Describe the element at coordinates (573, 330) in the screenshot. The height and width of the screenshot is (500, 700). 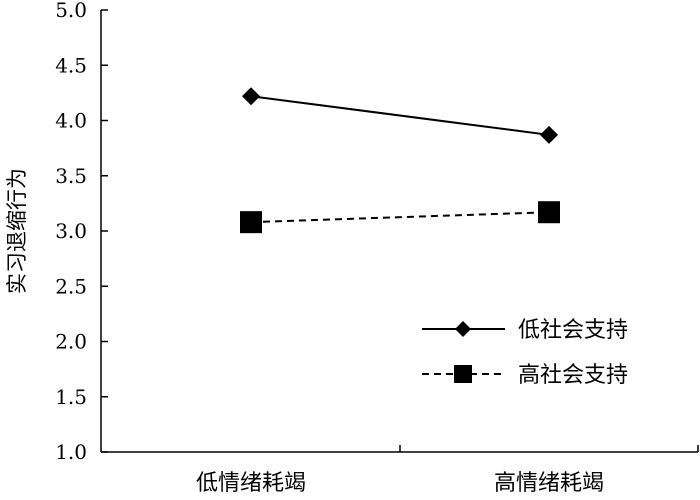
I see `legend-label: 低社会支持` at that location.